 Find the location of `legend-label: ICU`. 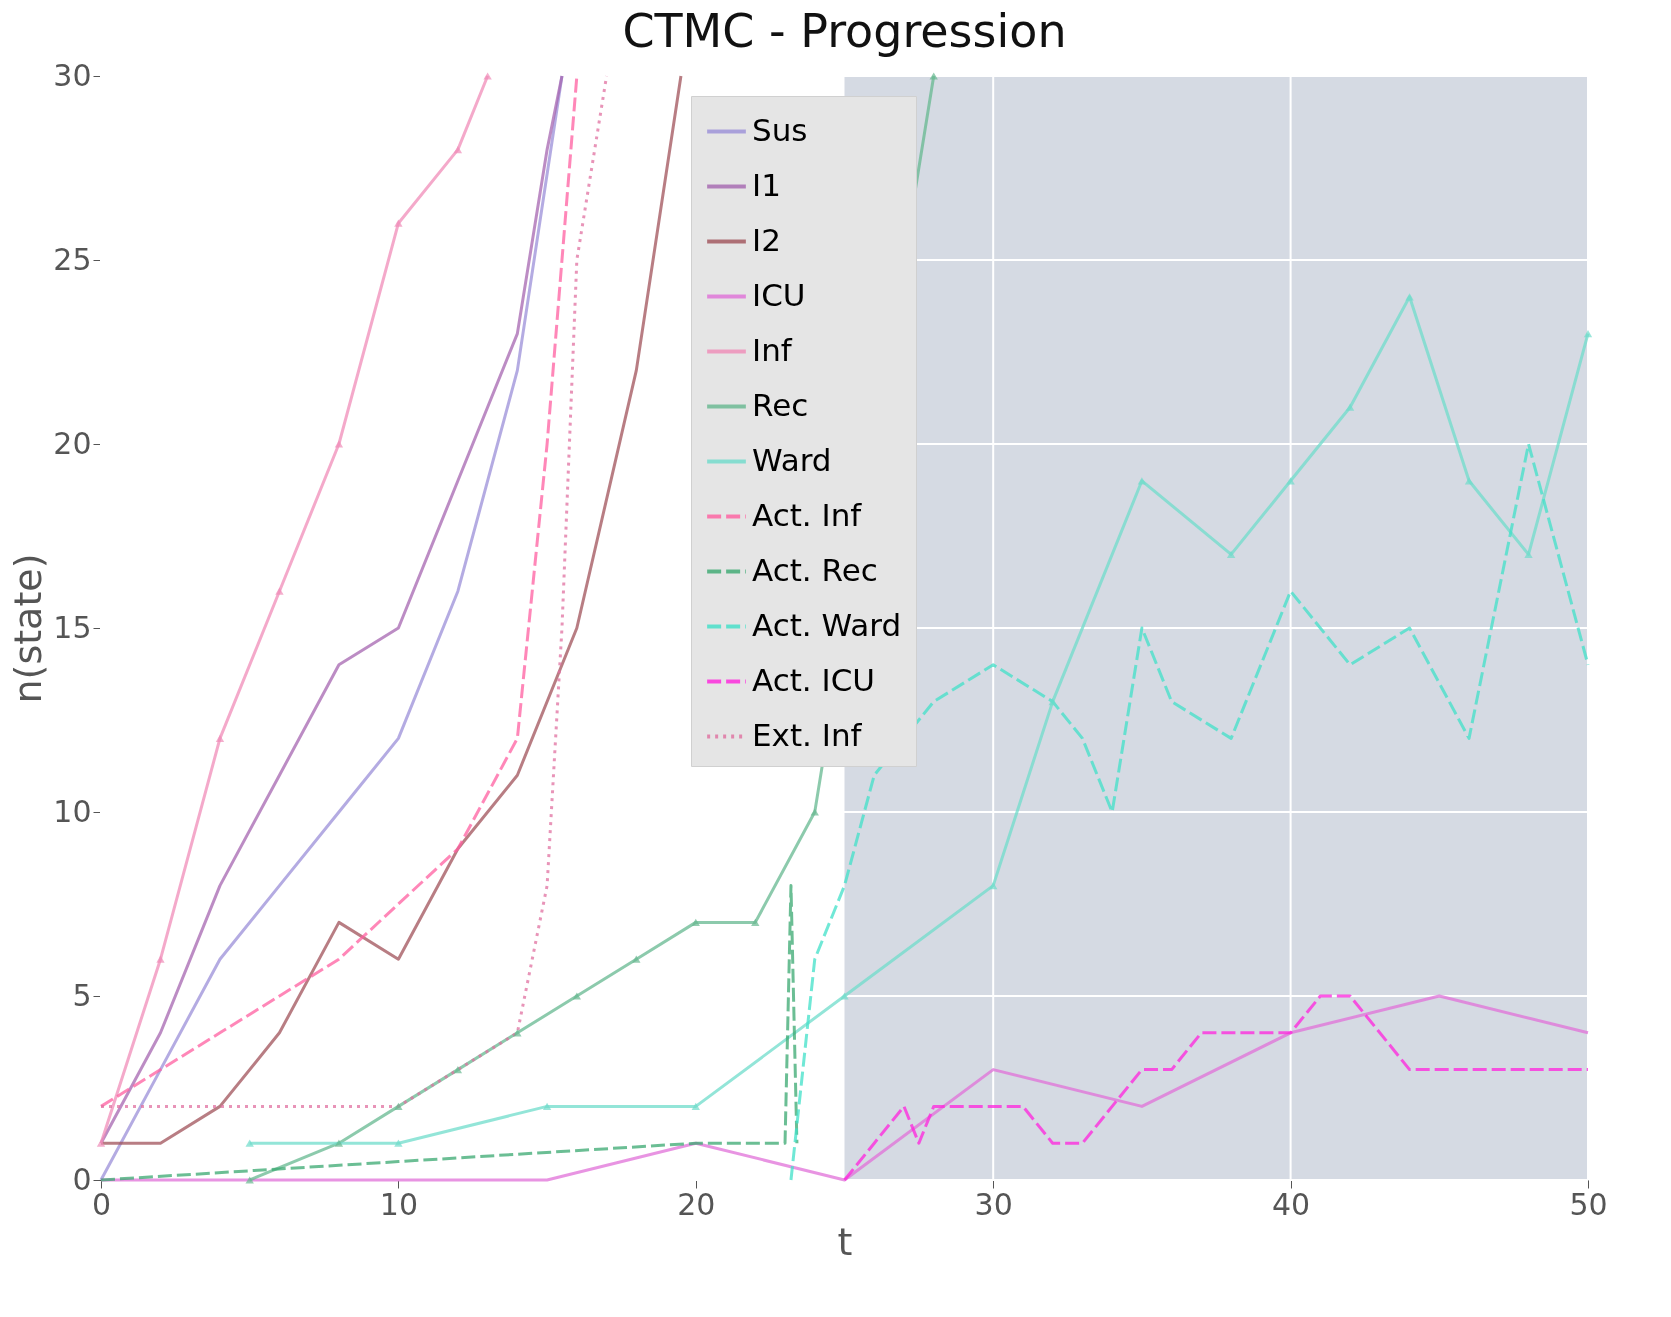

legend-label: ICU is located at coordinates (779, 294).